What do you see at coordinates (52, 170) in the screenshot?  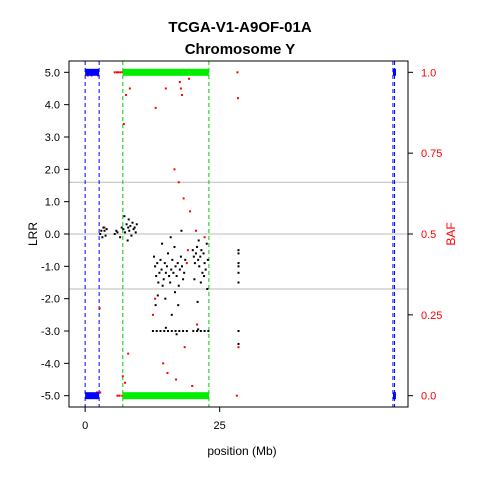 I see `lrr-tick-label: 2.0` at bounding box center [52, 170].